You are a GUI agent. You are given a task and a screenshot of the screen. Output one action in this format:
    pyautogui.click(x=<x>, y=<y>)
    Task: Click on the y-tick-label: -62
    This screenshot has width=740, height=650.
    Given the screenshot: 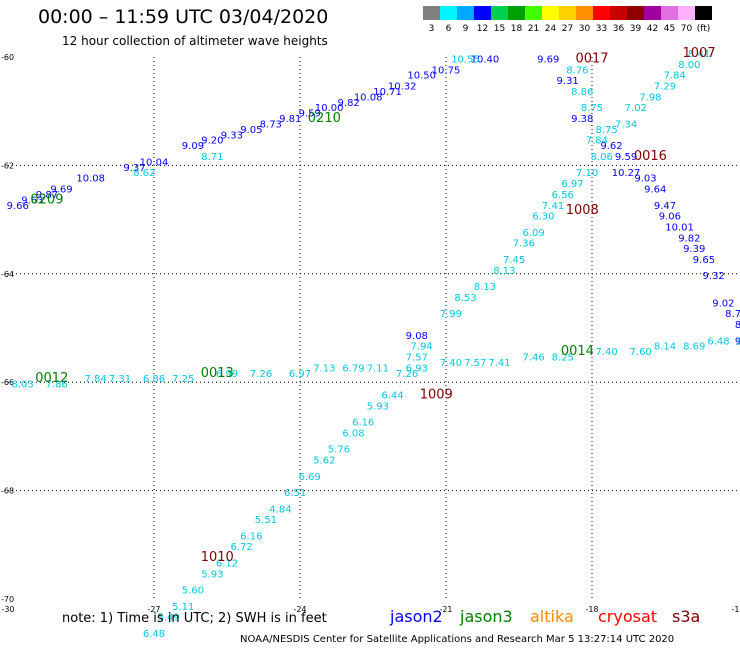 What is the action you would take?
    pyautogui.click(x=7, y=165)
    